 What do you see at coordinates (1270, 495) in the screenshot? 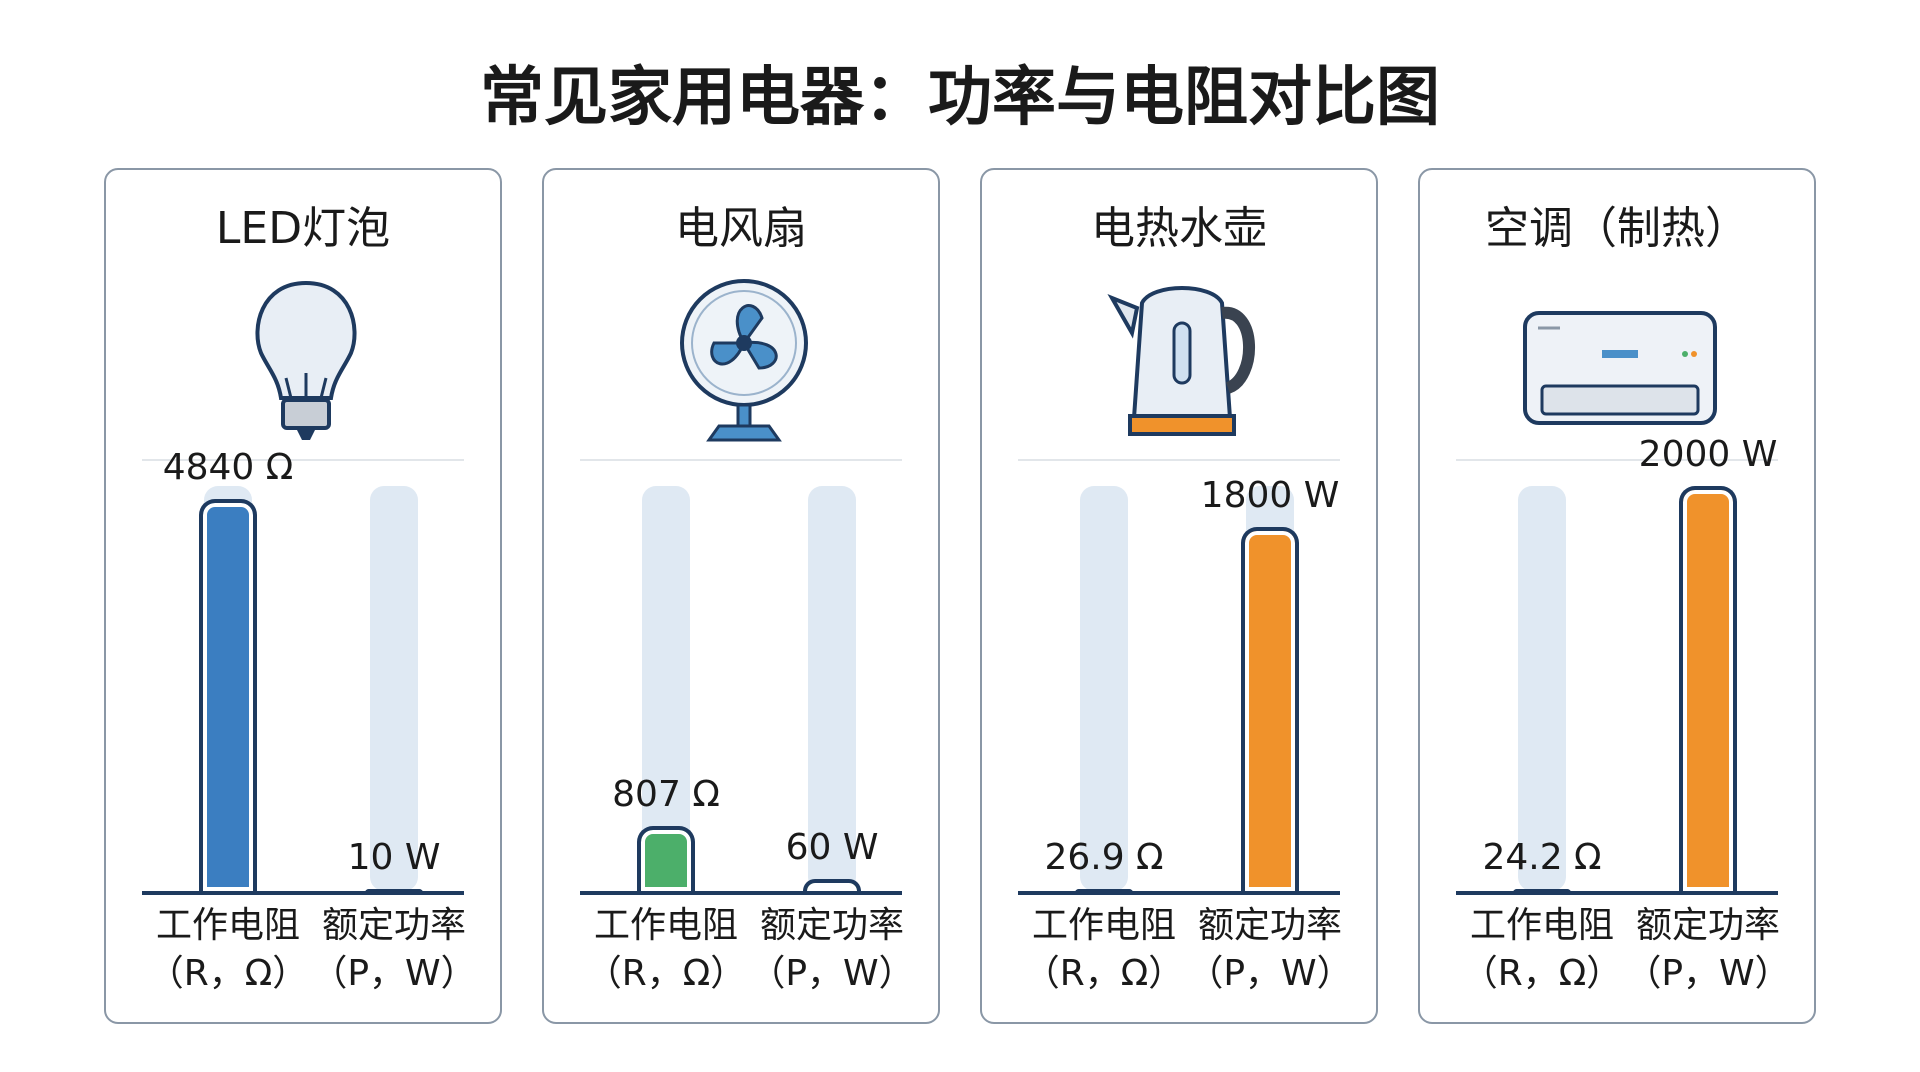
I see `value-label: 1800 W` at bounding box center [1270, 495].